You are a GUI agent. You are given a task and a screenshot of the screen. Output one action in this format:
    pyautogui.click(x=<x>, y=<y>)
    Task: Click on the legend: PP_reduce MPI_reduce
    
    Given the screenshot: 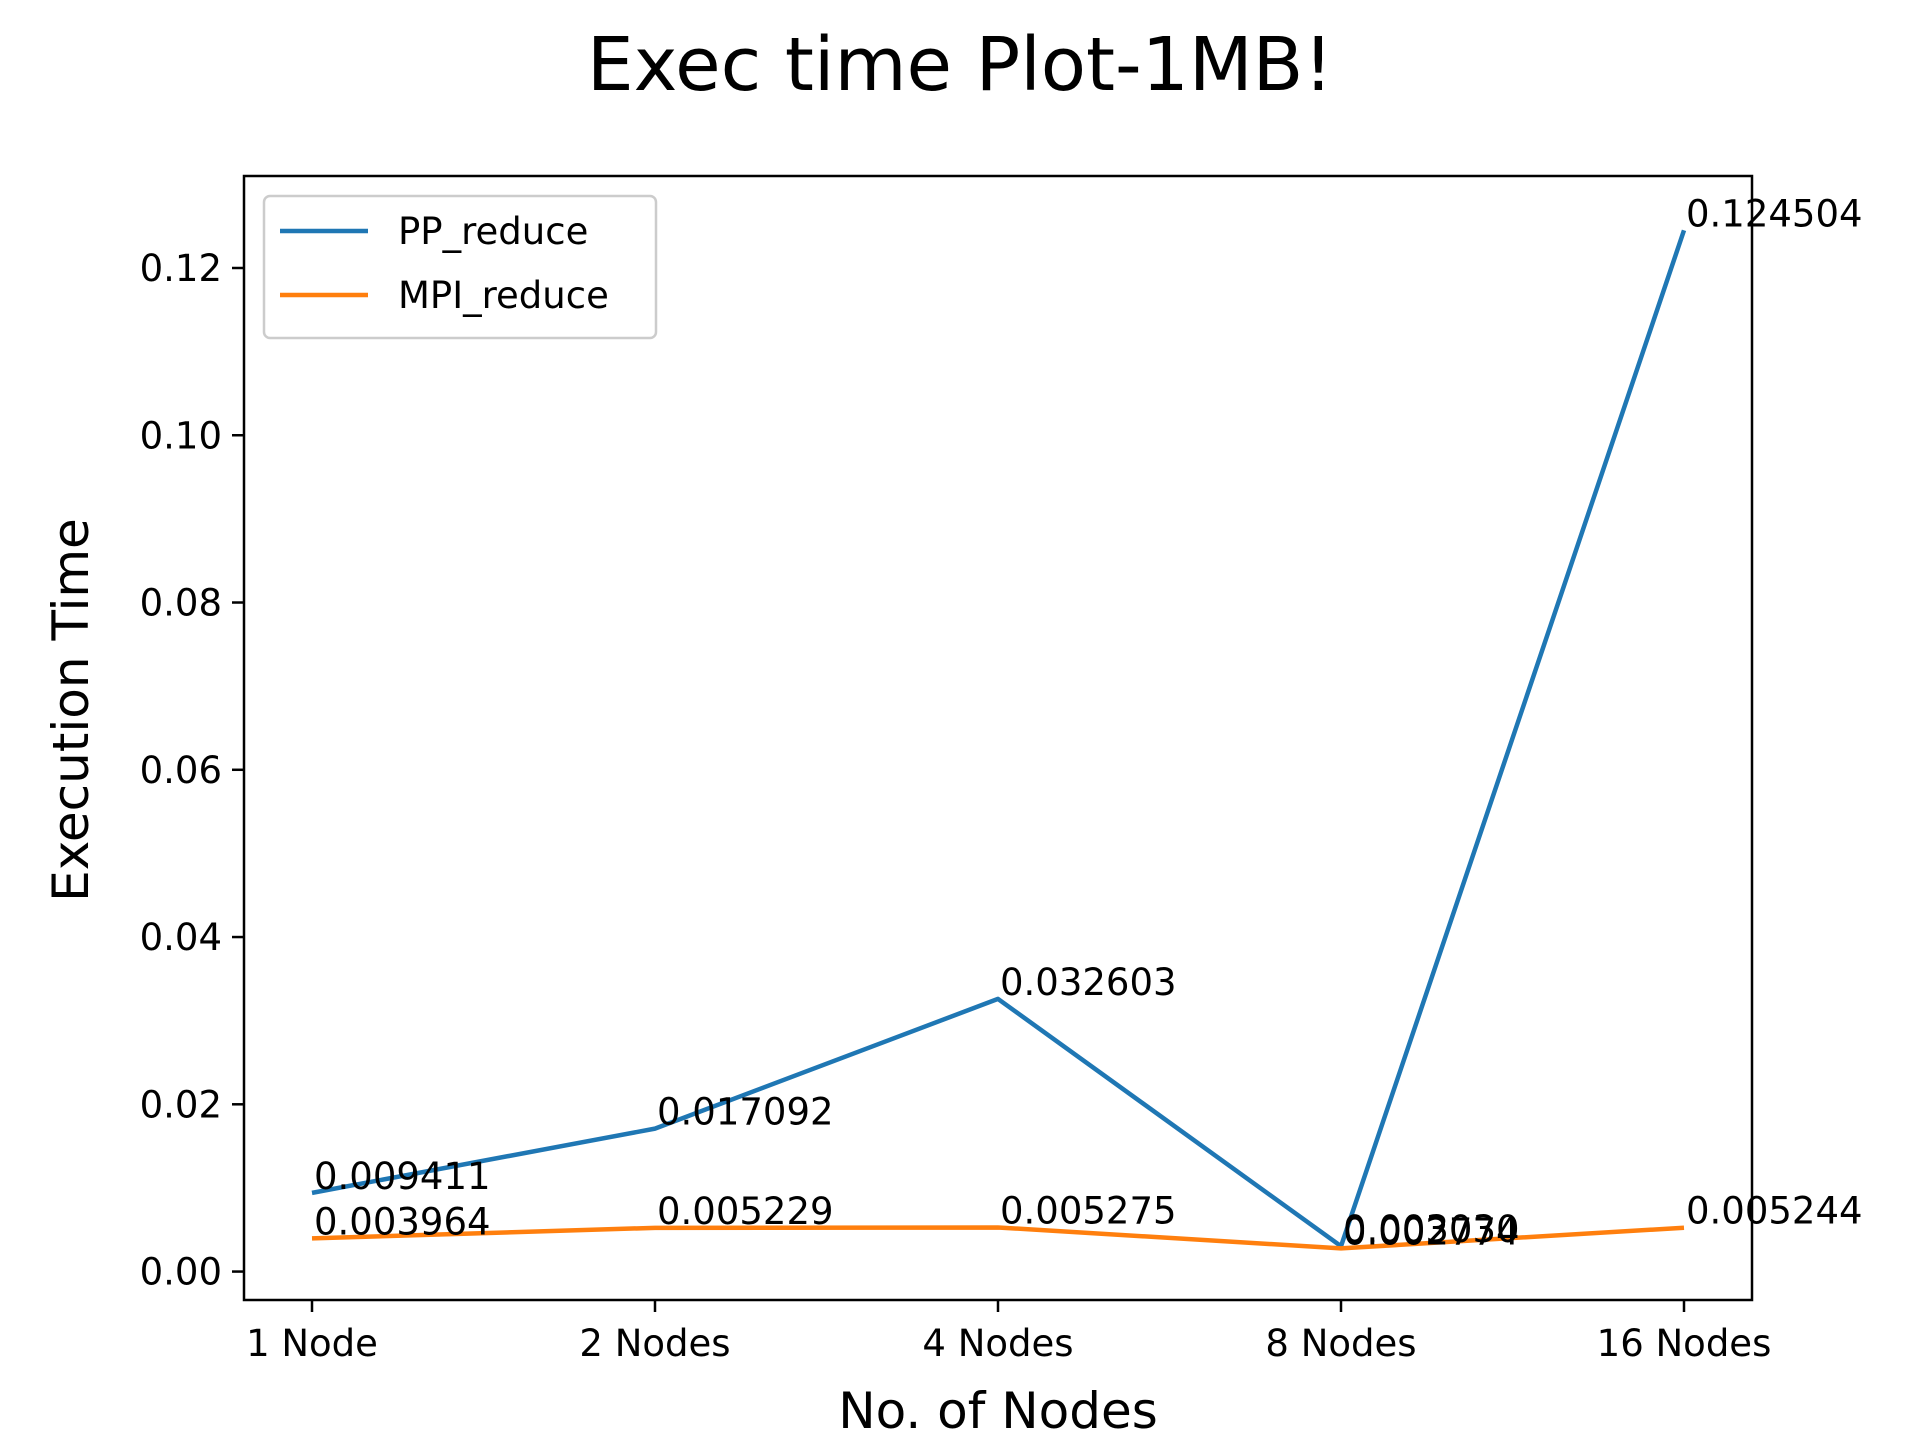 What is the action you would take?
    pyautogui.click(x=460, y=267)
    